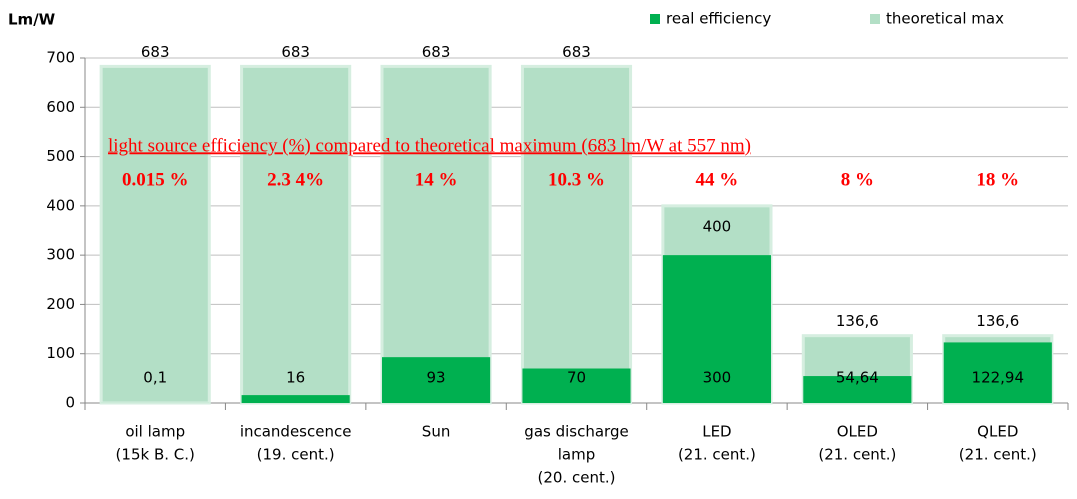  I want to click on y-tick-label: 300, so click(60, 255).